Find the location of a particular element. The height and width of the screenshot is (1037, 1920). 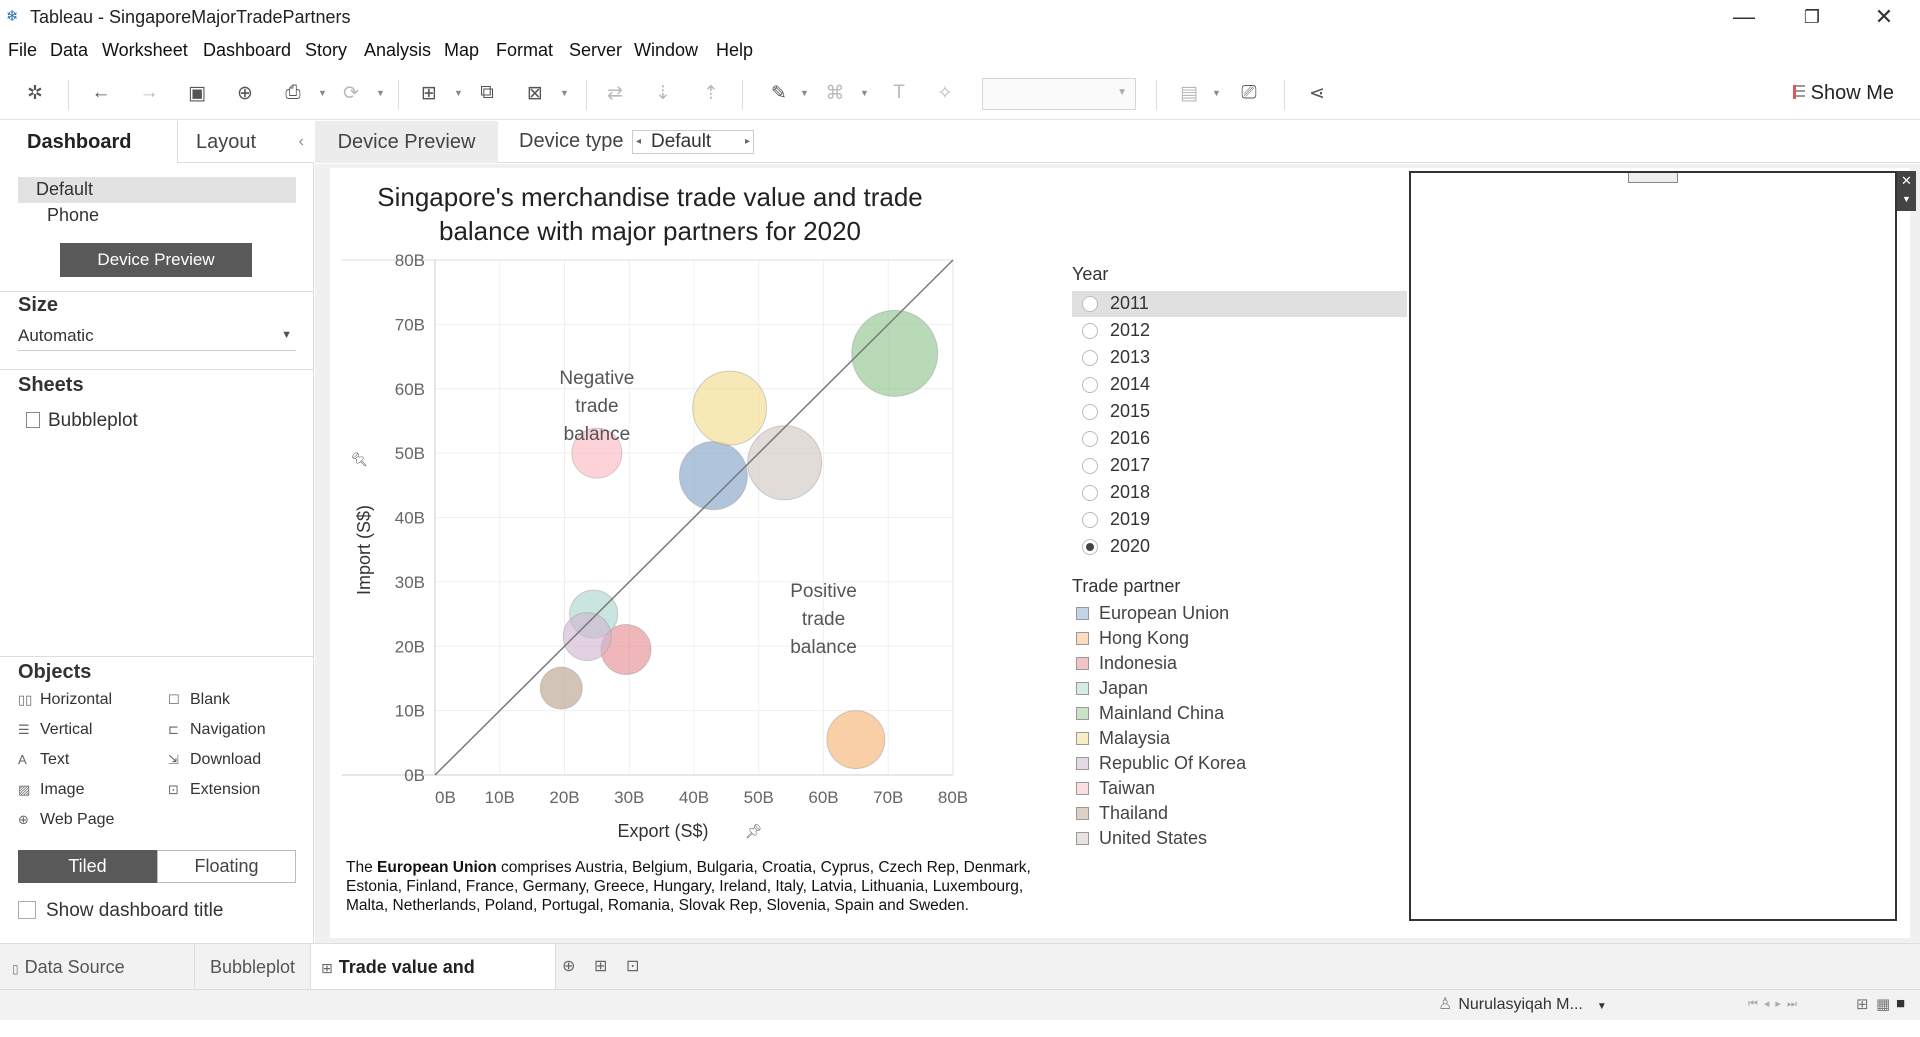

bubble-taiwan is located at coordinates (597, 453).